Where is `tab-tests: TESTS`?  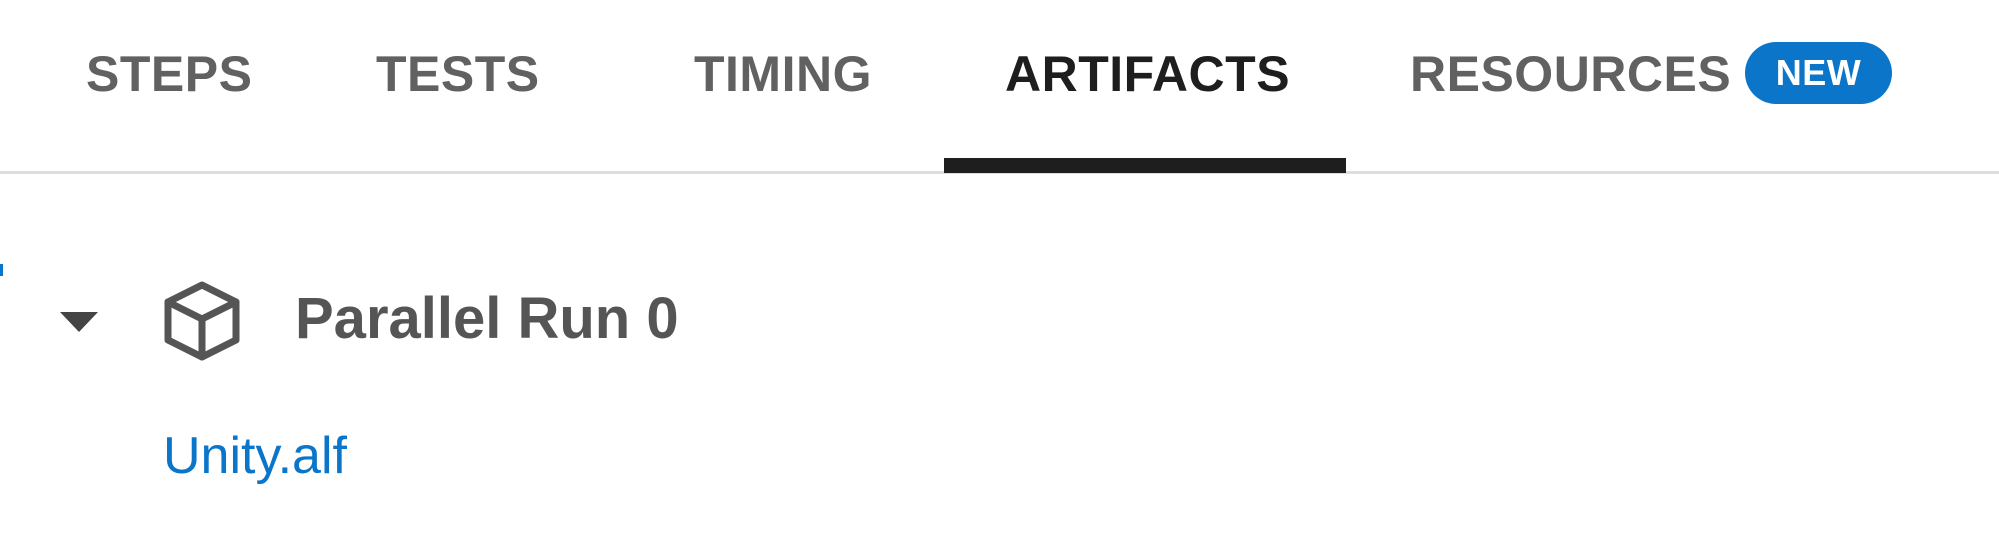
tab-tests: TESTS is located at coordinates (458, 74).